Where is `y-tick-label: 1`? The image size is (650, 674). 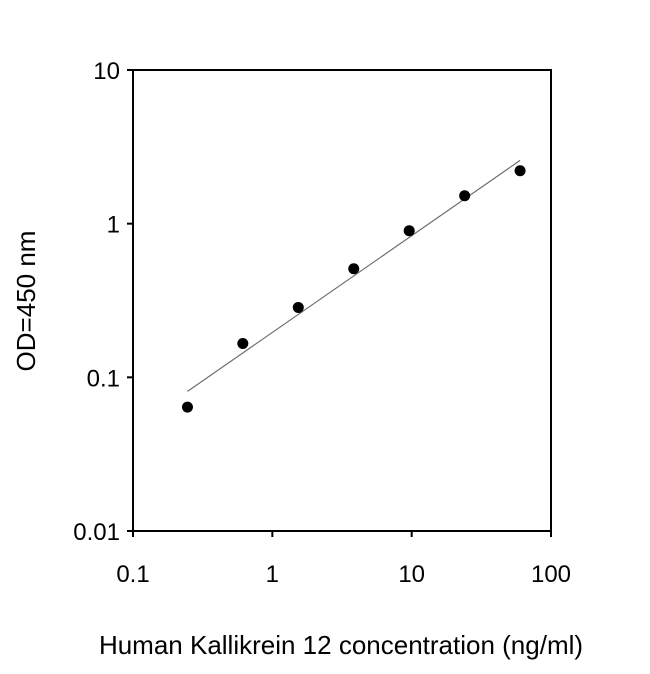 y-tick-label: 1 is located at coordinates (113, 225).